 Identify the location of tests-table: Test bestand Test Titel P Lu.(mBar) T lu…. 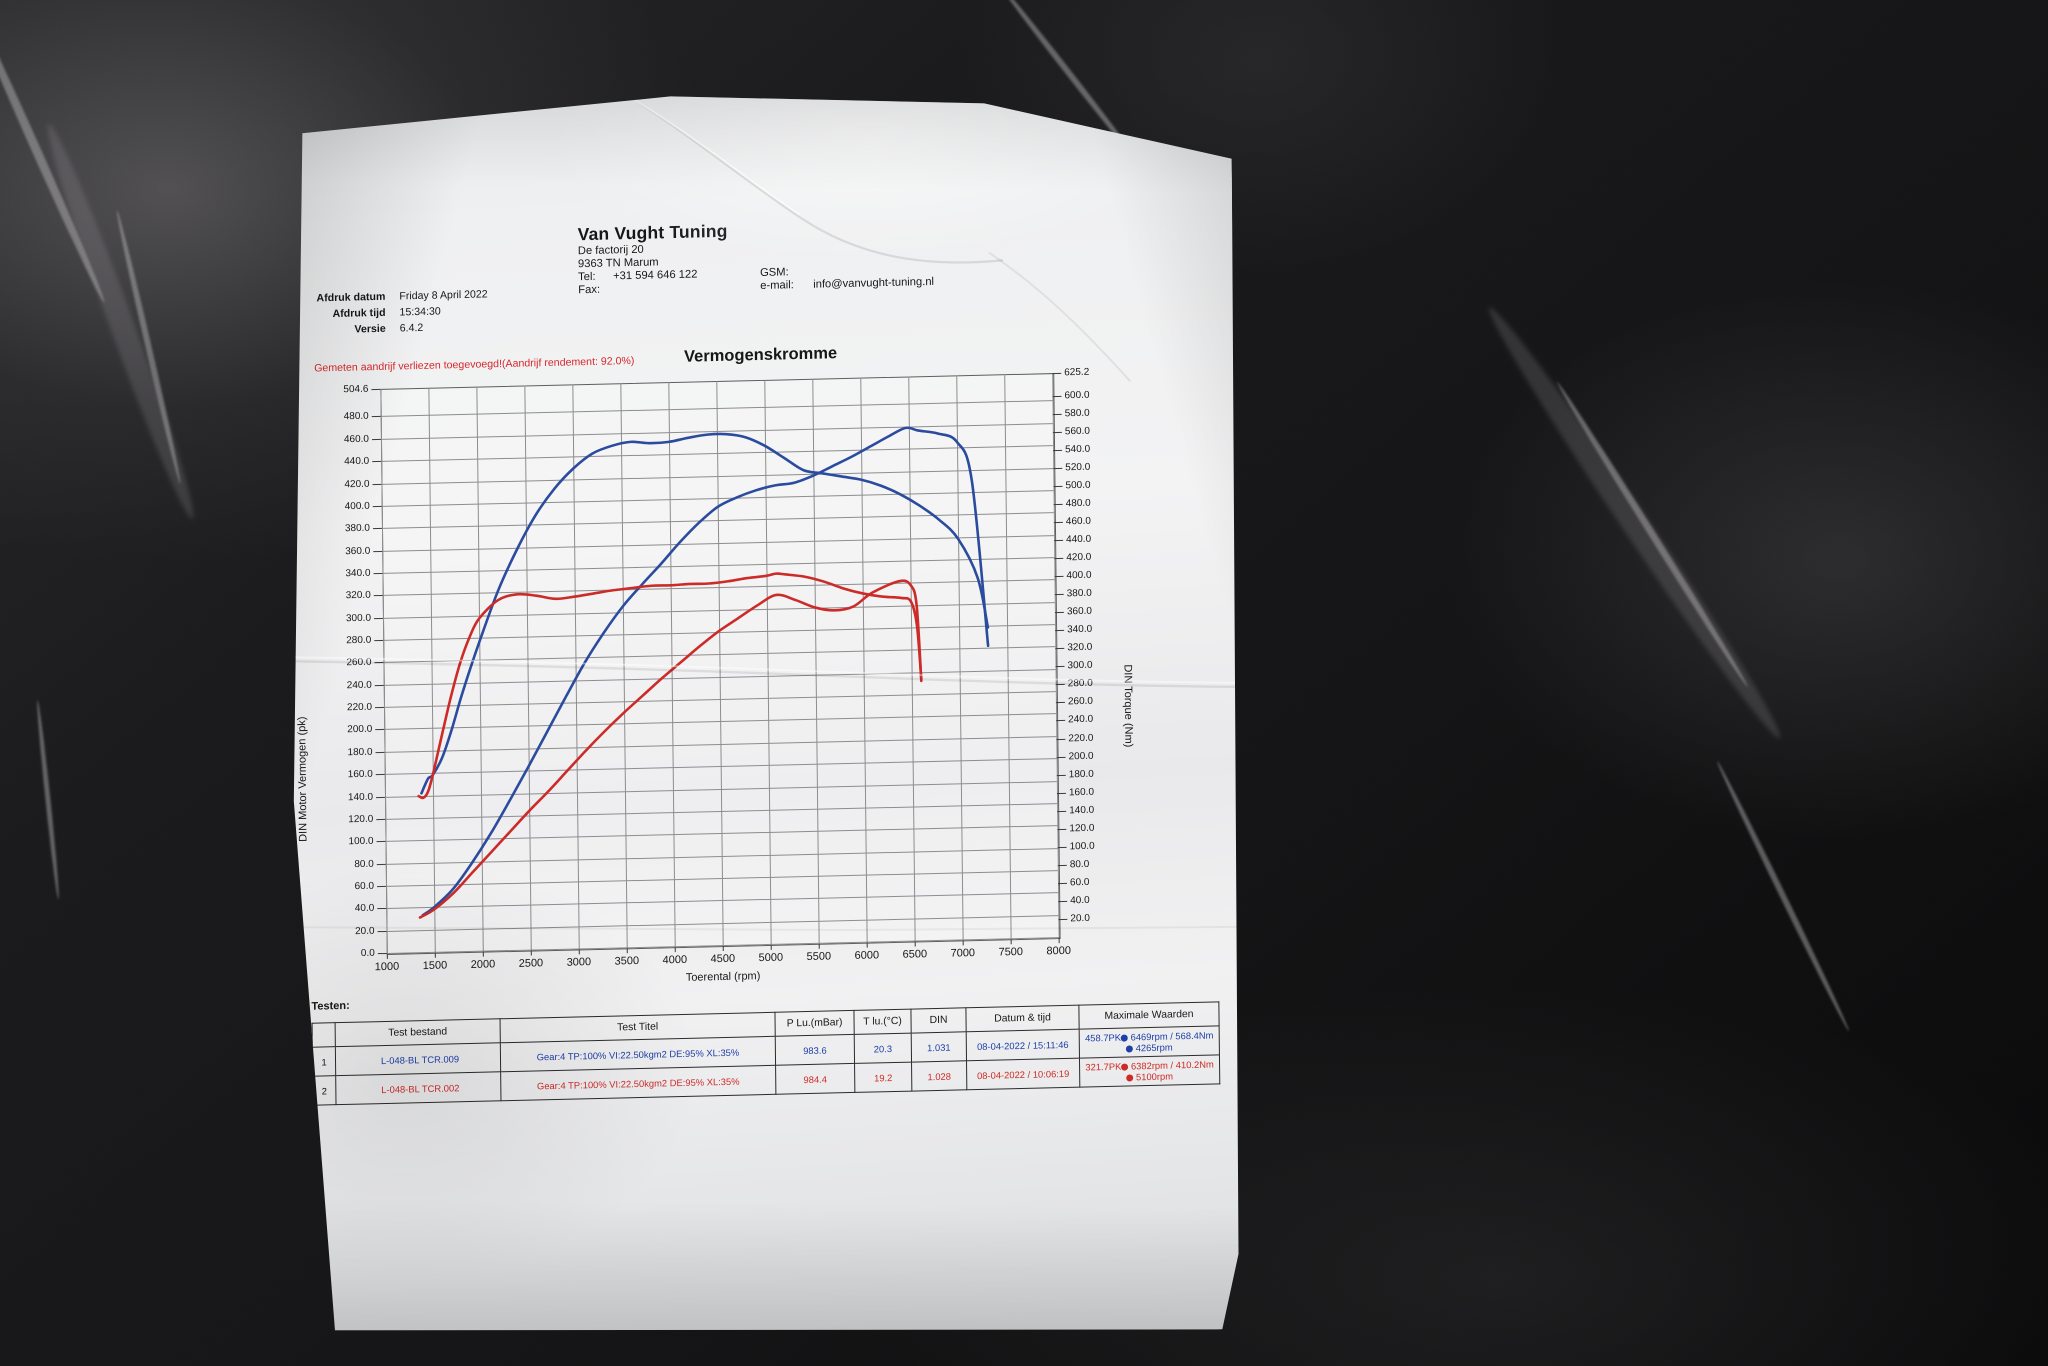
(766, 1053).